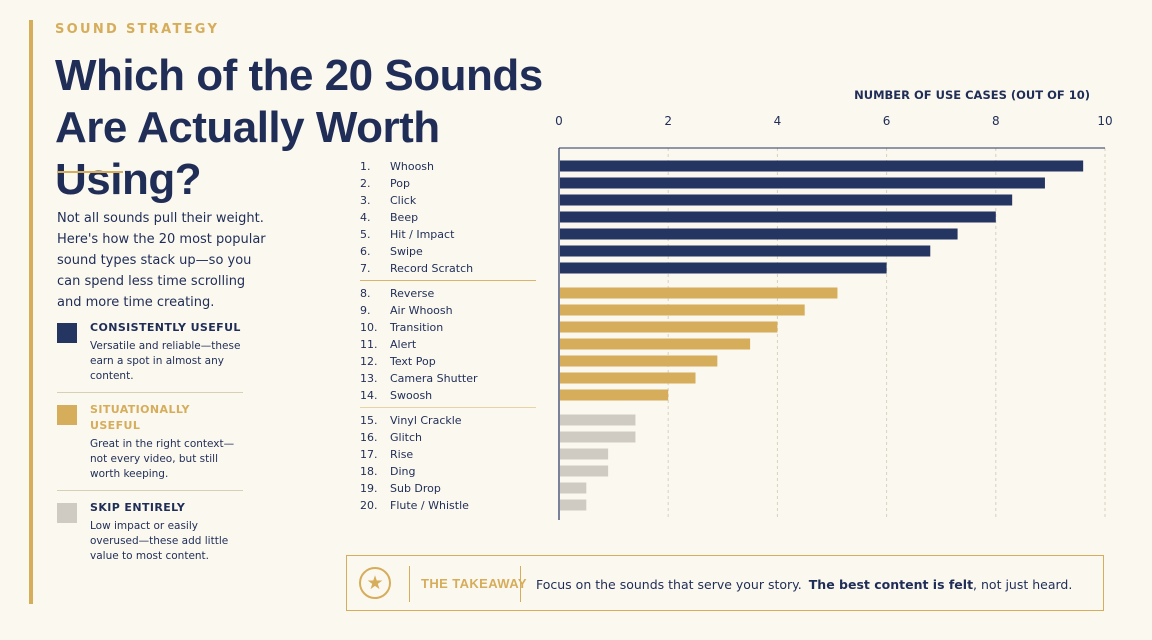  What do you see at coordinates (365, 217) in the screenshot?
I see `rank-label: 4.` at bounding box center [365, 217].